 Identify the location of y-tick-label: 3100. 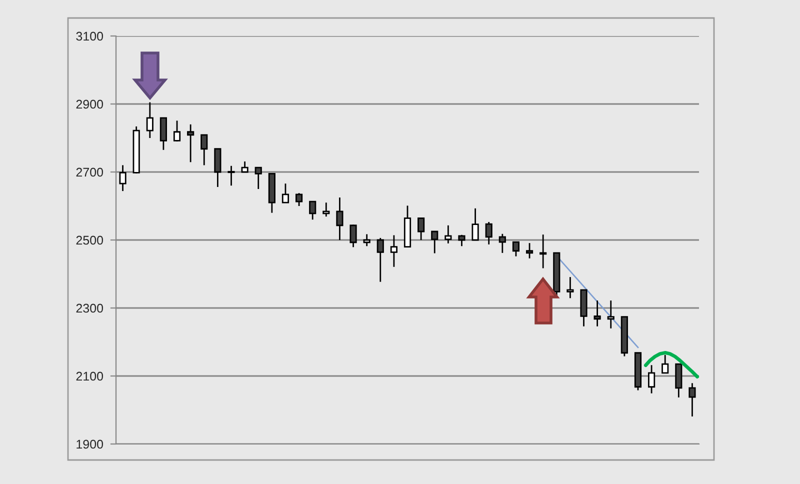
(90, 36).